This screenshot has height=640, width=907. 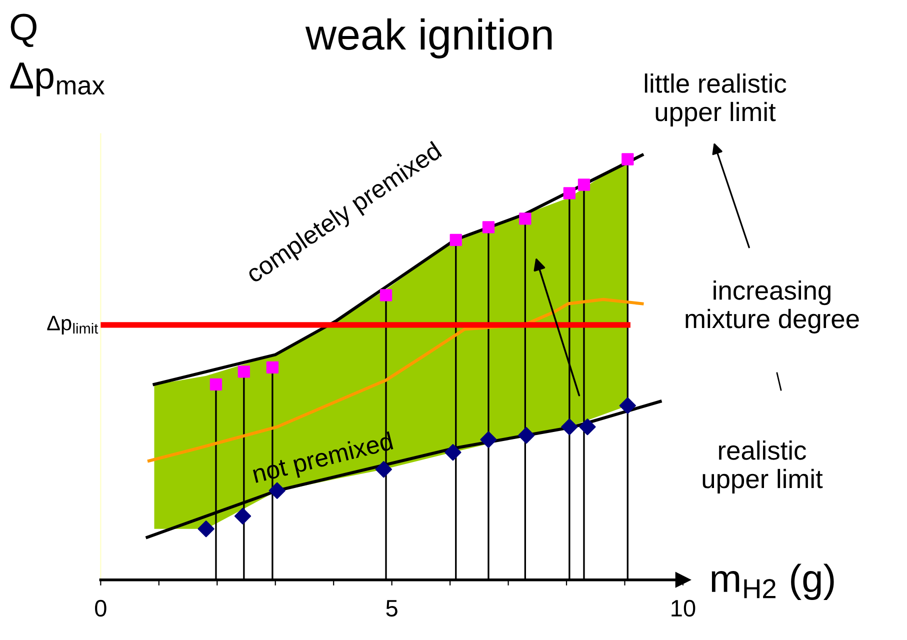 I want to click on text: little realistic upper limit, so click(x=715, y=100).